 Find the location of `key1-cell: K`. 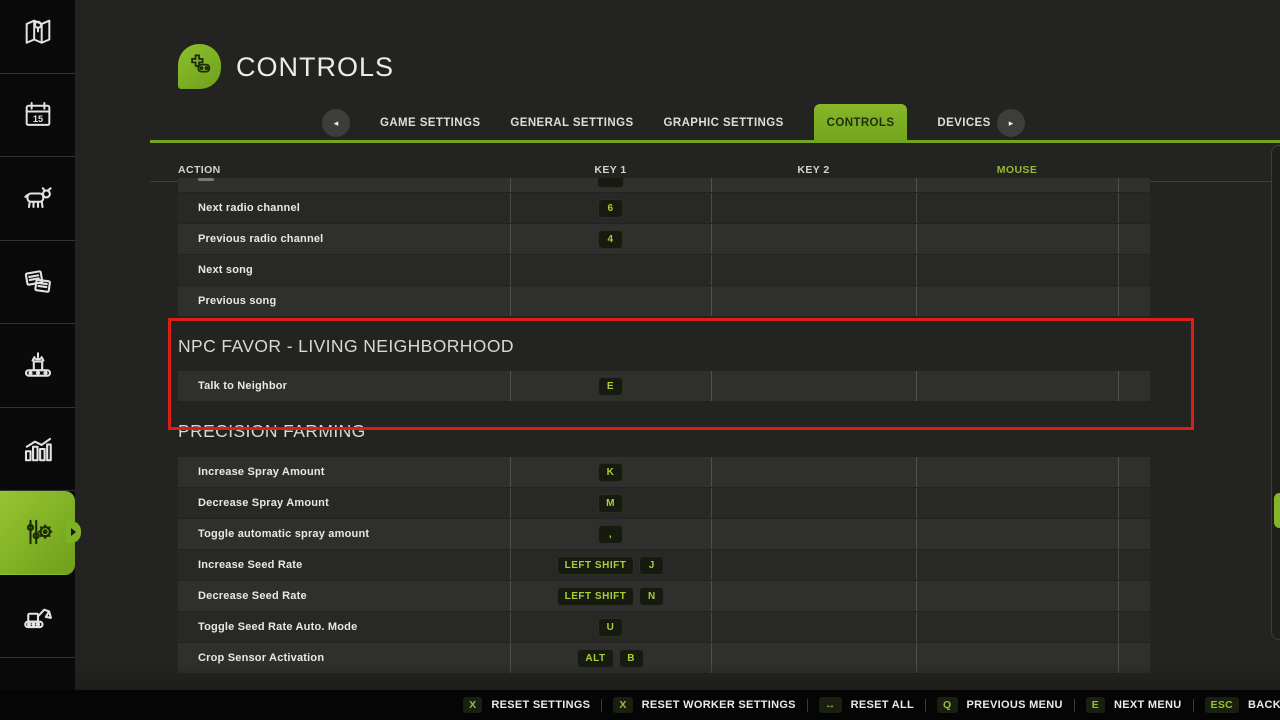

key1-cell: K is located at coordinates (610, 472).